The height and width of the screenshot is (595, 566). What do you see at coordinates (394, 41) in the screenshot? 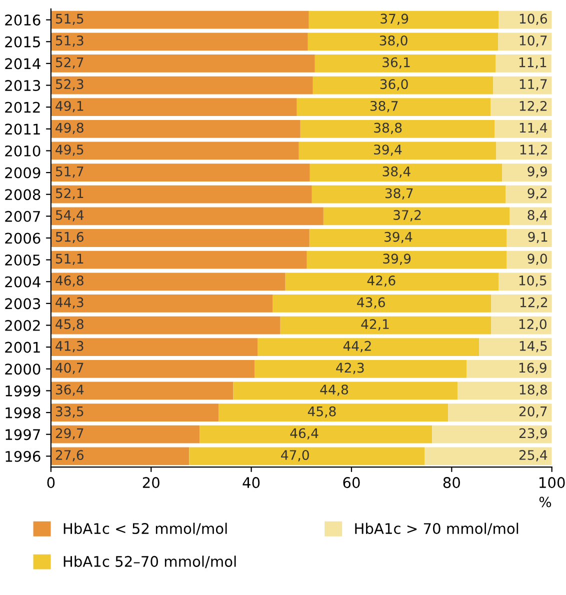
I see `data-label: 38,0` at bounding box center [394, 41].